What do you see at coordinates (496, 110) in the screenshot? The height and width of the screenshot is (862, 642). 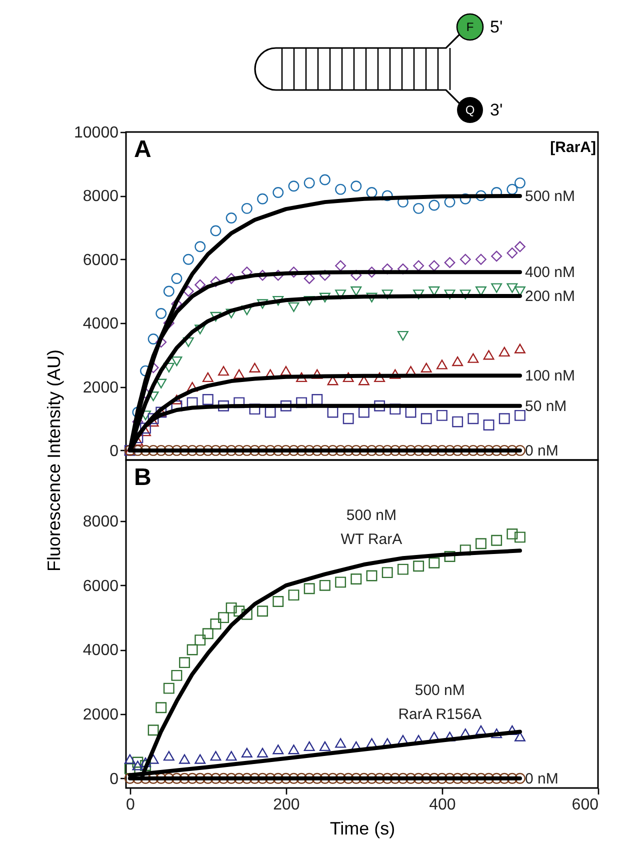 I see `text: 3'` at bounding box center [496, 110].